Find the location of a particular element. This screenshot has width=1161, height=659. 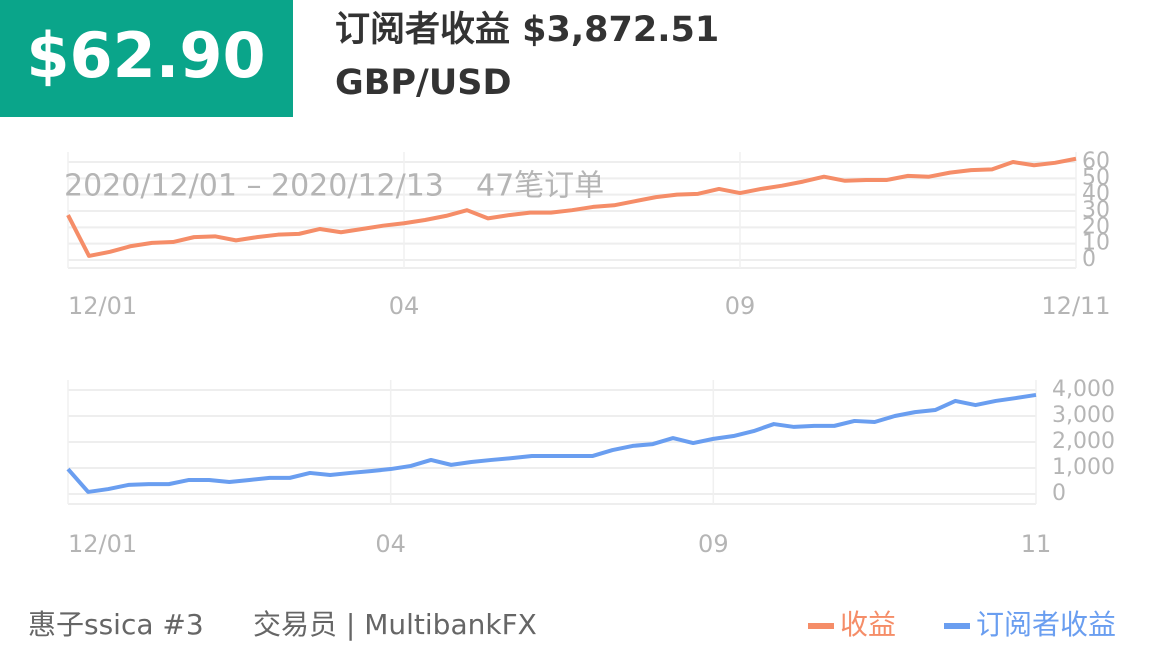

user: 惠子ssica #3 is located at coordinates (116, 624).